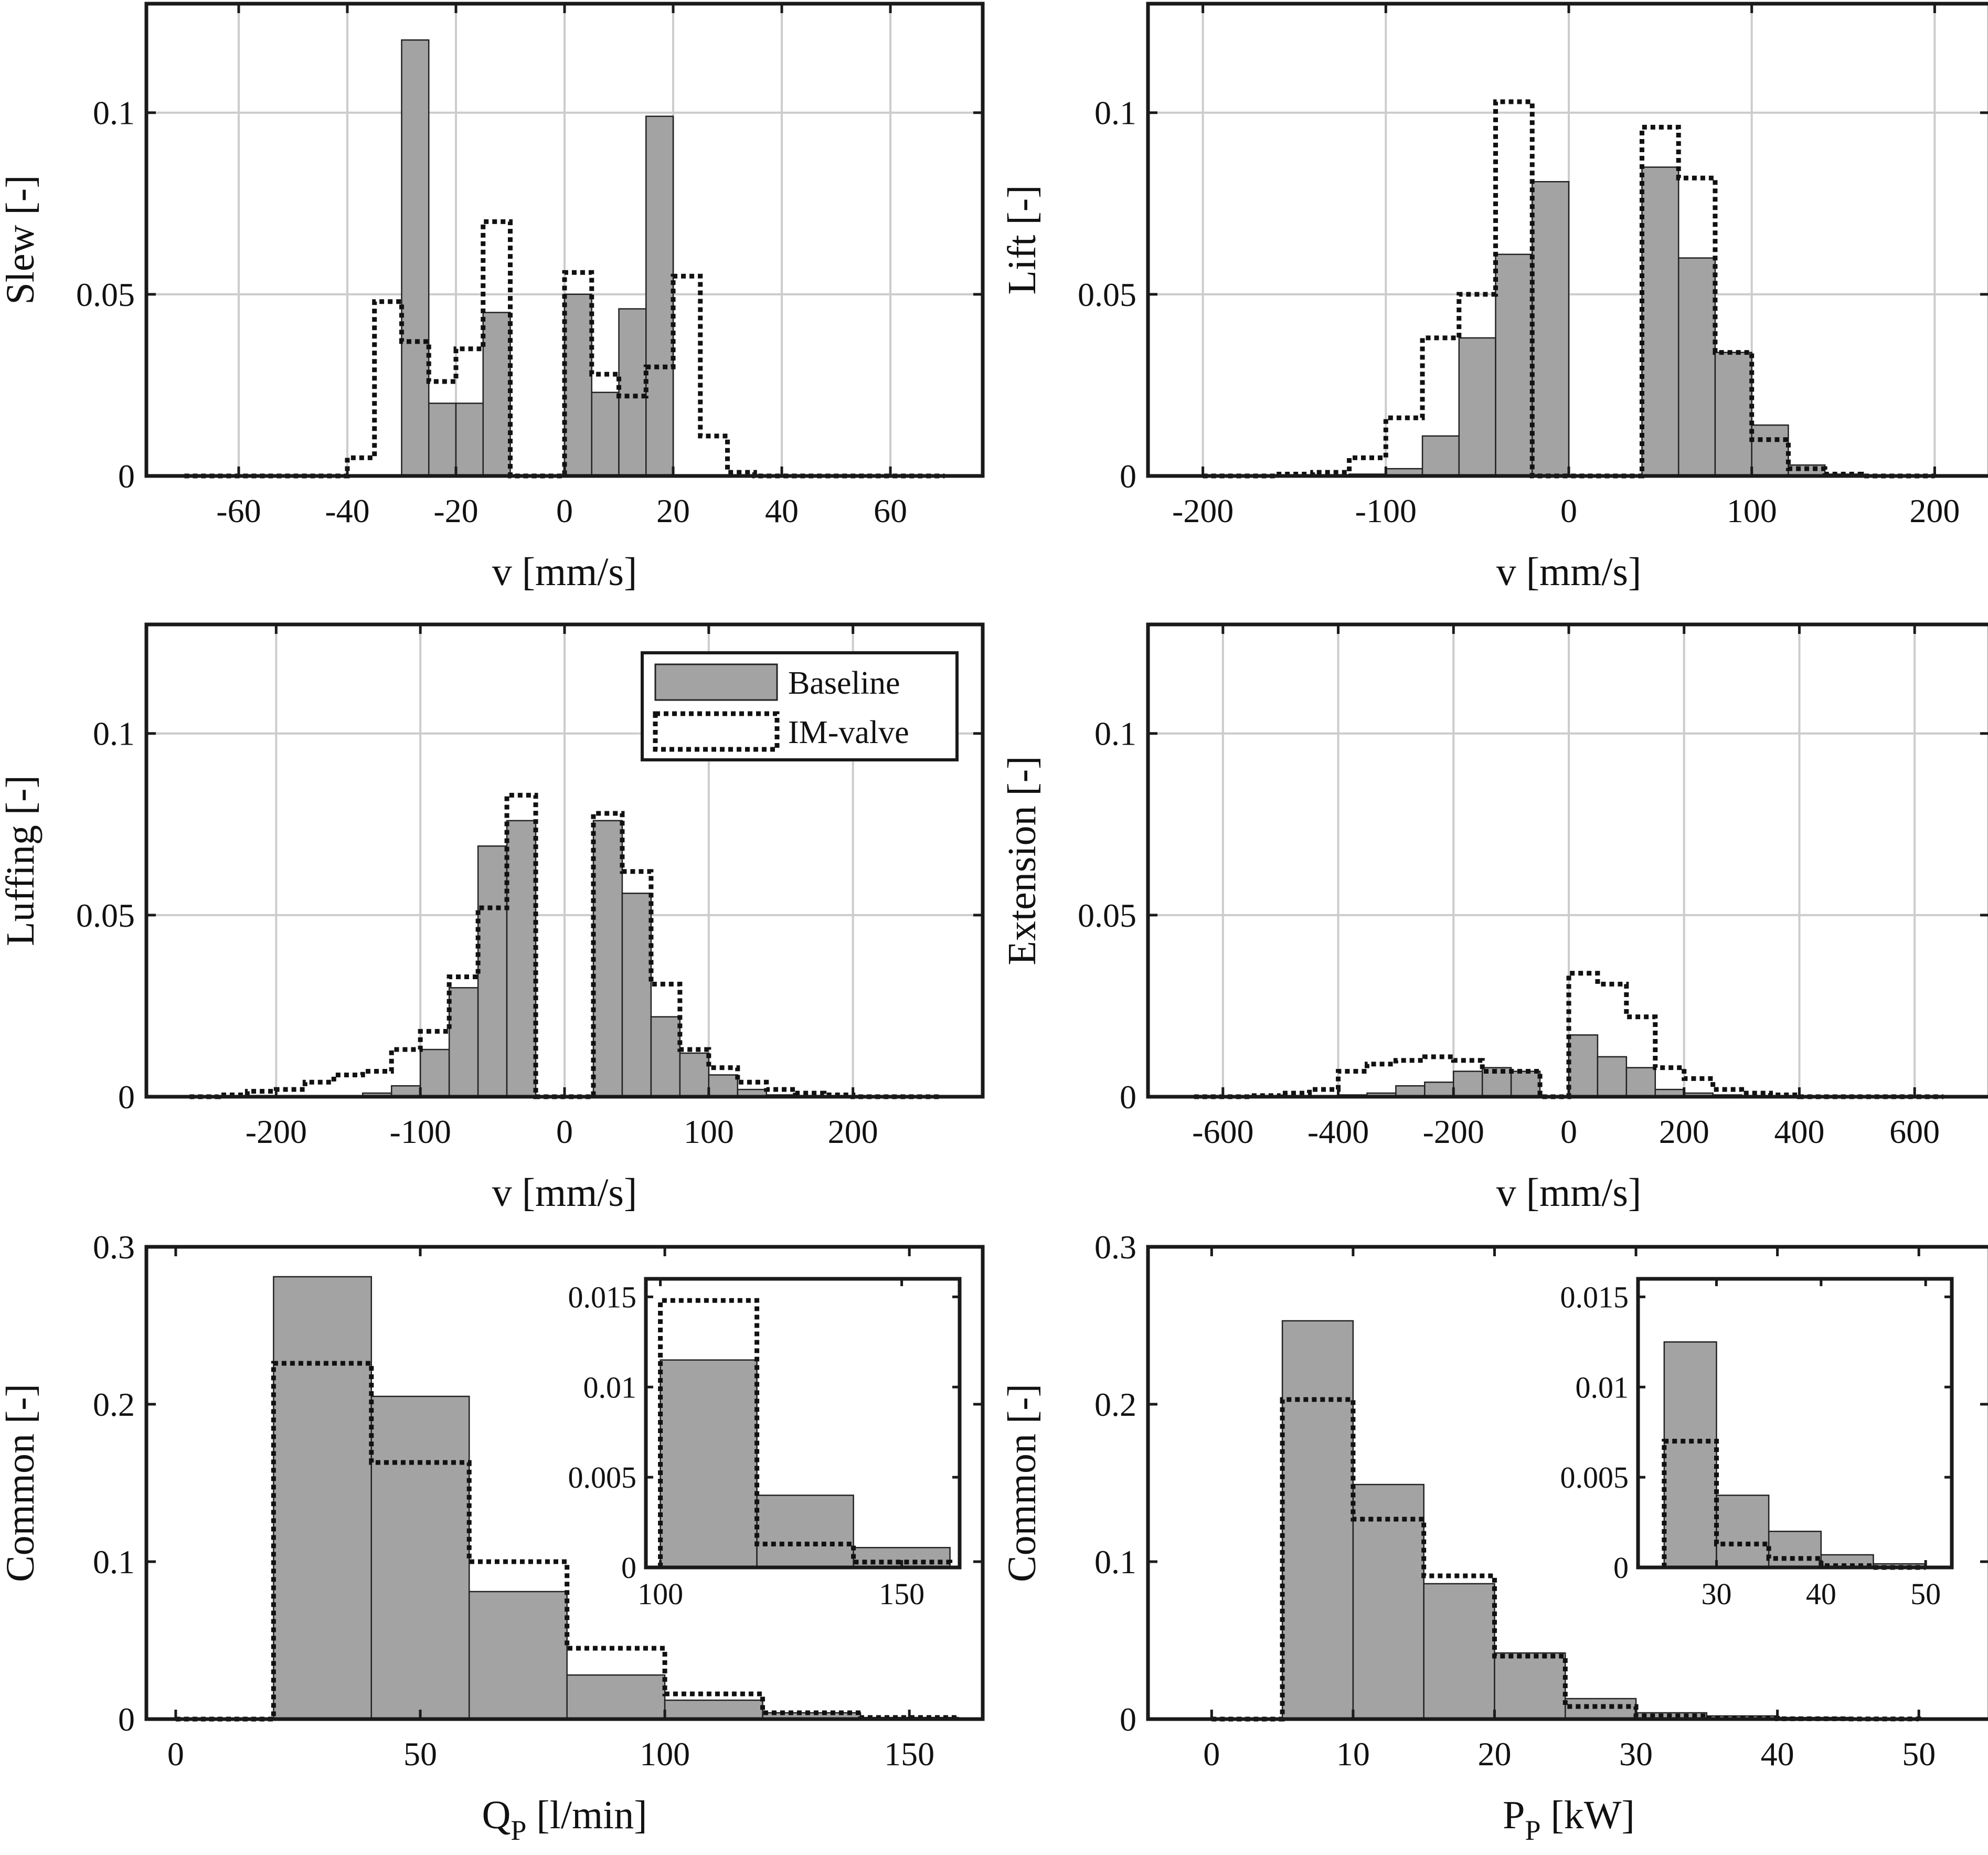  Describe the element at coordinates (1799, 1131) in the screenshot. I see `x-tick-label: 400` at that location.